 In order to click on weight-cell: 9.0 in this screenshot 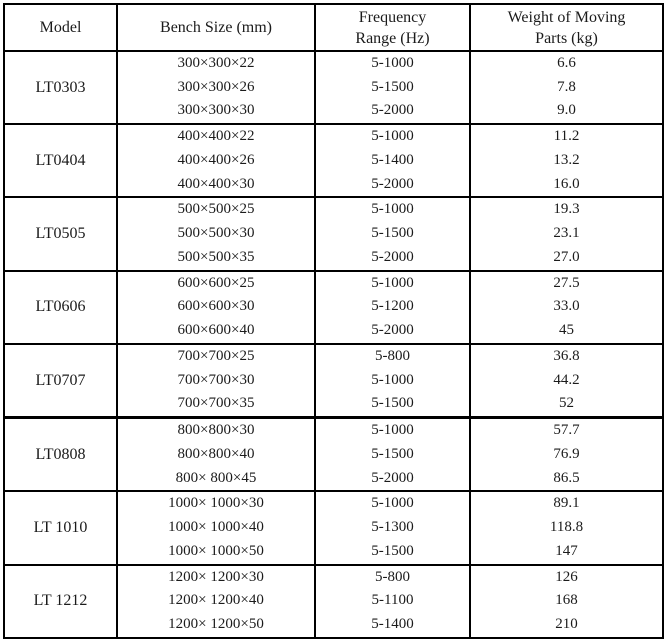, I will do `click(566, 112)`.